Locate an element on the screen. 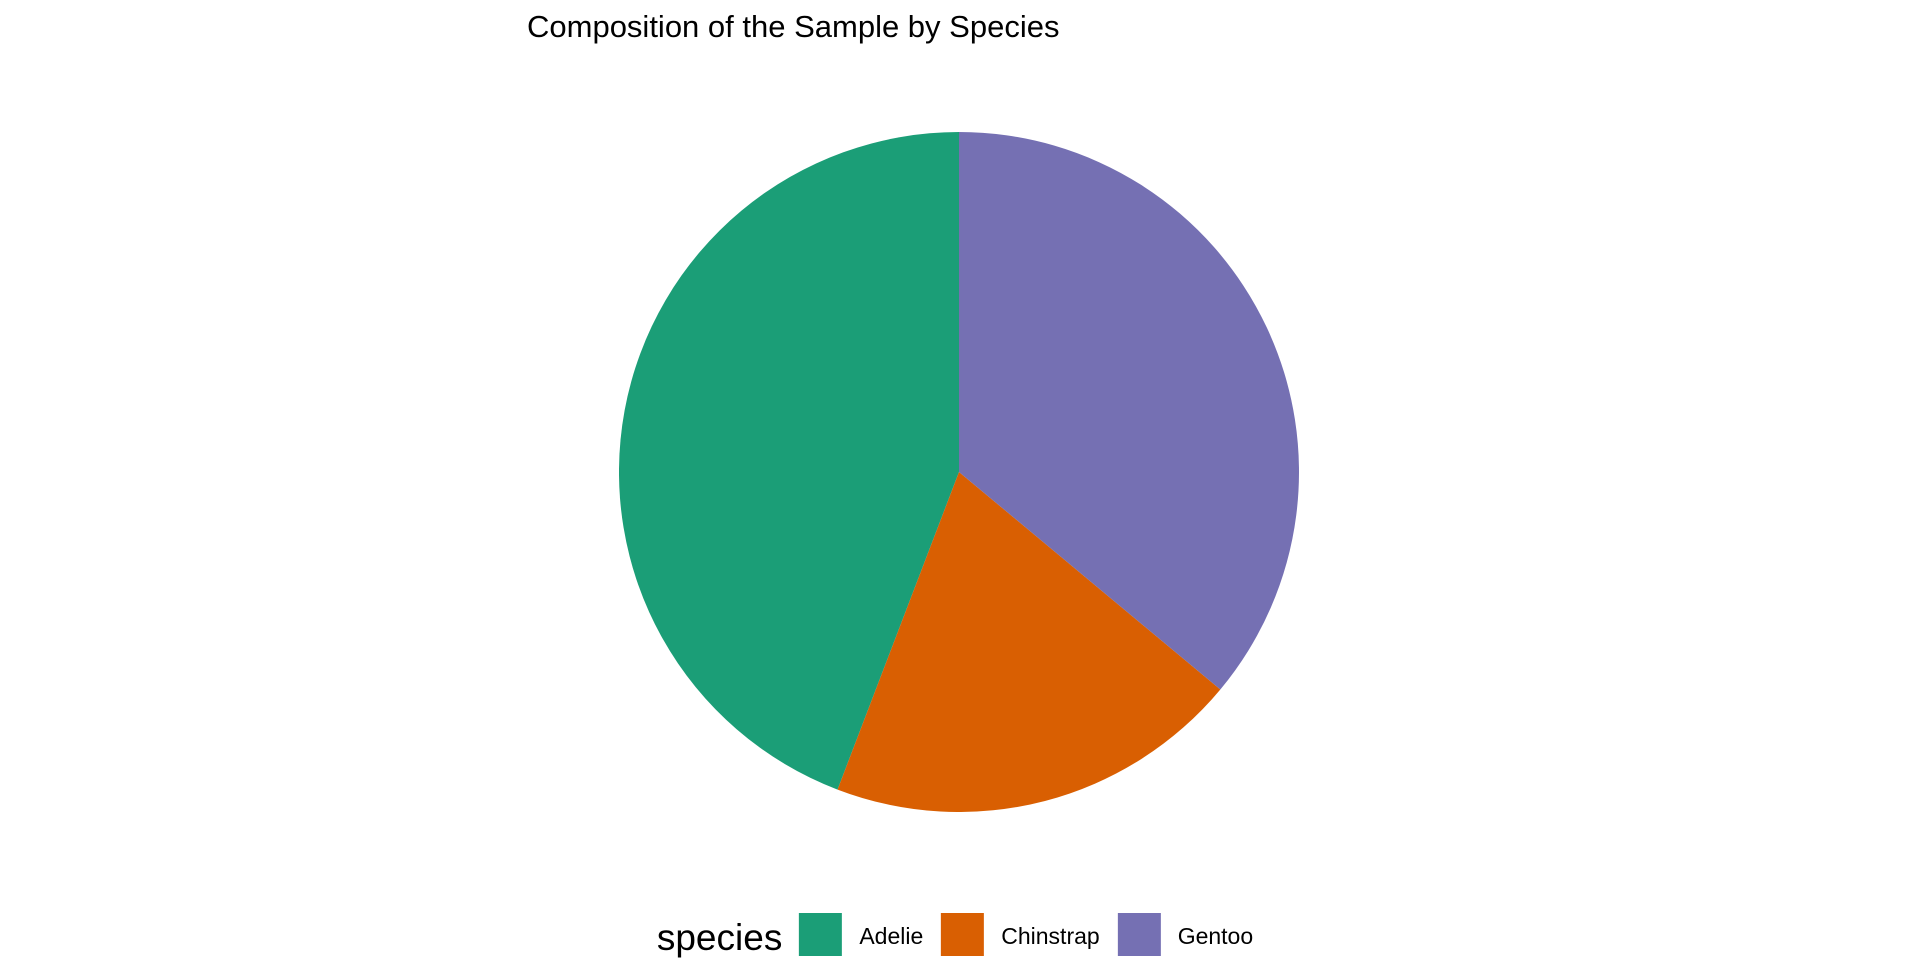  legend-title: species is located at coordinates (719, 937).